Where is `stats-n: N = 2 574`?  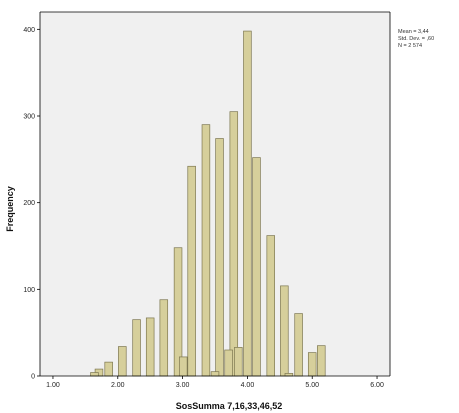
stats-n: N = 2 574 is located at coordinates (410, 46).